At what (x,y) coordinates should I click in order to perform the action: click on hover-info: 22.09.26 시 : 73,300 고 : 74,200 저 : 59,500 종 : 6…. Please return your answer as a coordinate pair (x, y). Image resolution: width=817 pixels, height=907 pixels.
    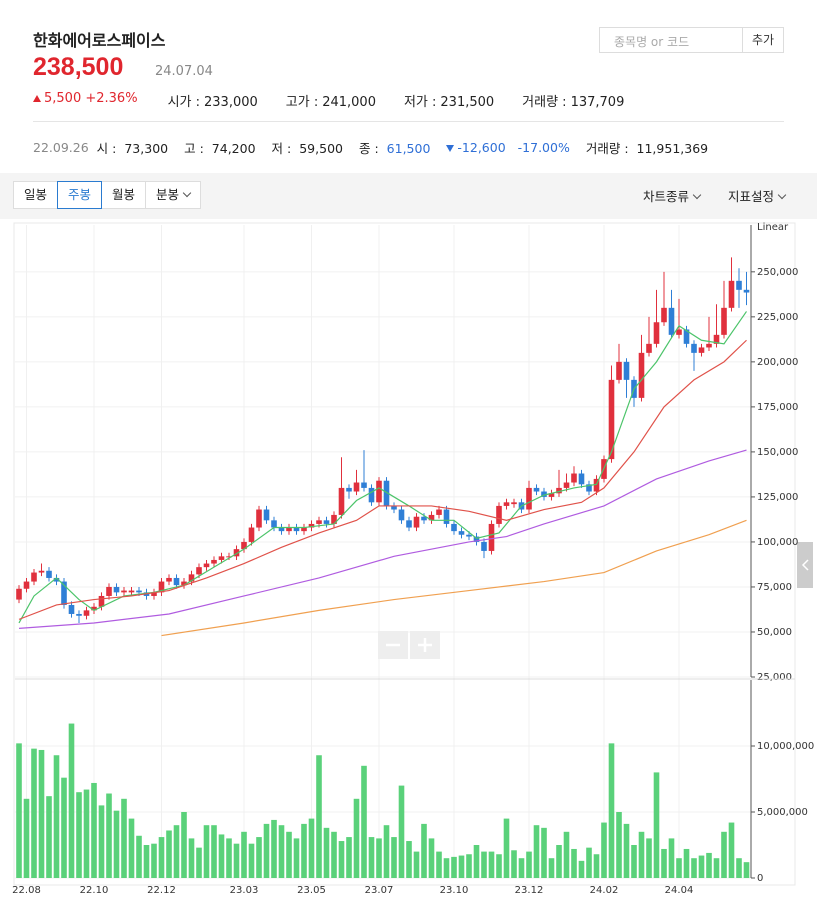
    Looking at the image, I should click on (378, 147).